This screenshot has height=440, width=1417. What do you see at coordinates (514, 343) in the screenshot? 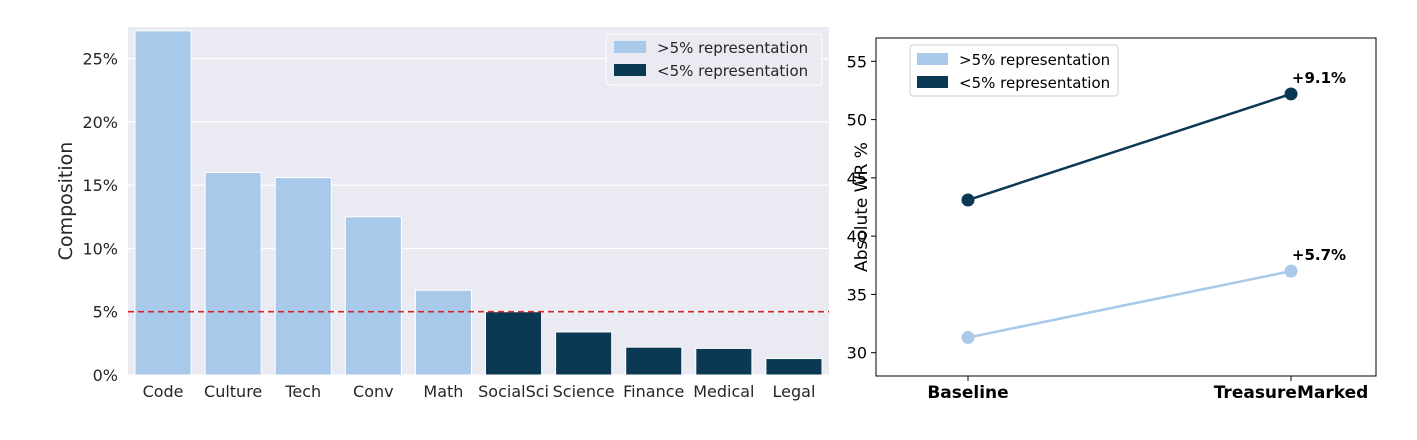
I see `bar-socialsci` at bounding box center [514, 343].